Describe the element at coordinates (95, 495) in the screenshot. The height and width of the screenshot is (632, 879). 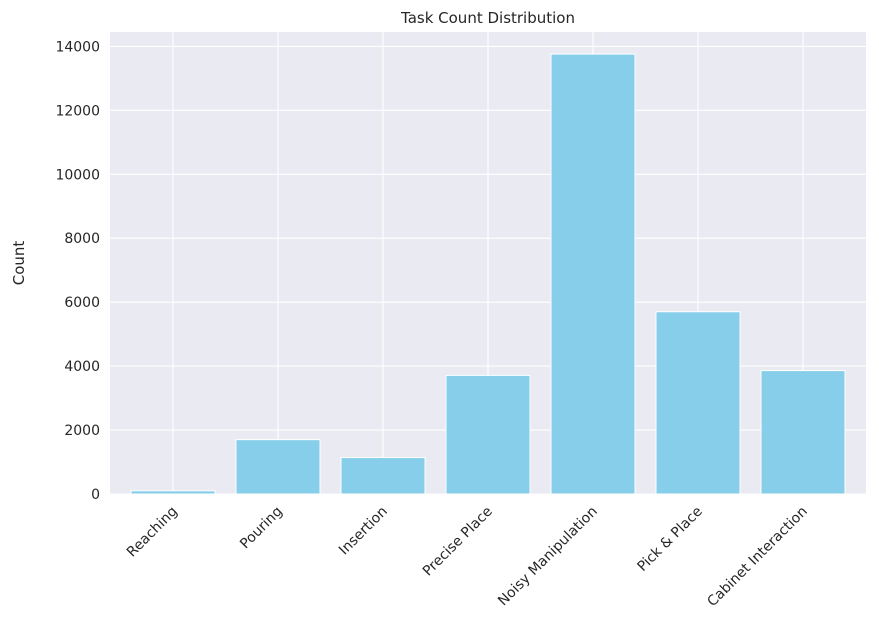
I see `y-tick-label: 0` at that location.